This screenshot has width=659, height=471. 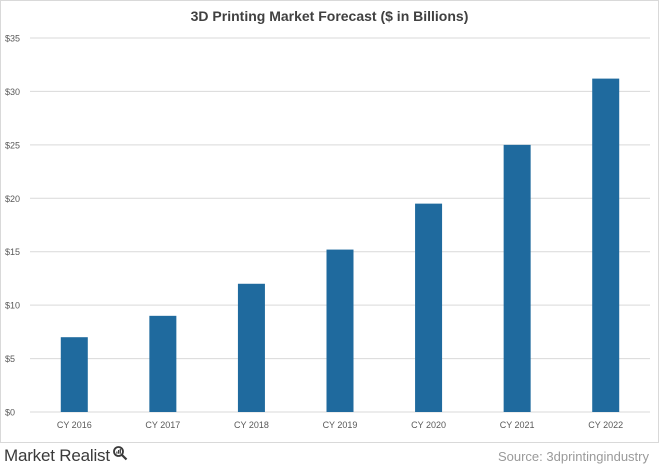 What do you see at coordinates (12, 252) in the screenshot?
I see `y-tick-label: $15` at bounding box center [12, 252].